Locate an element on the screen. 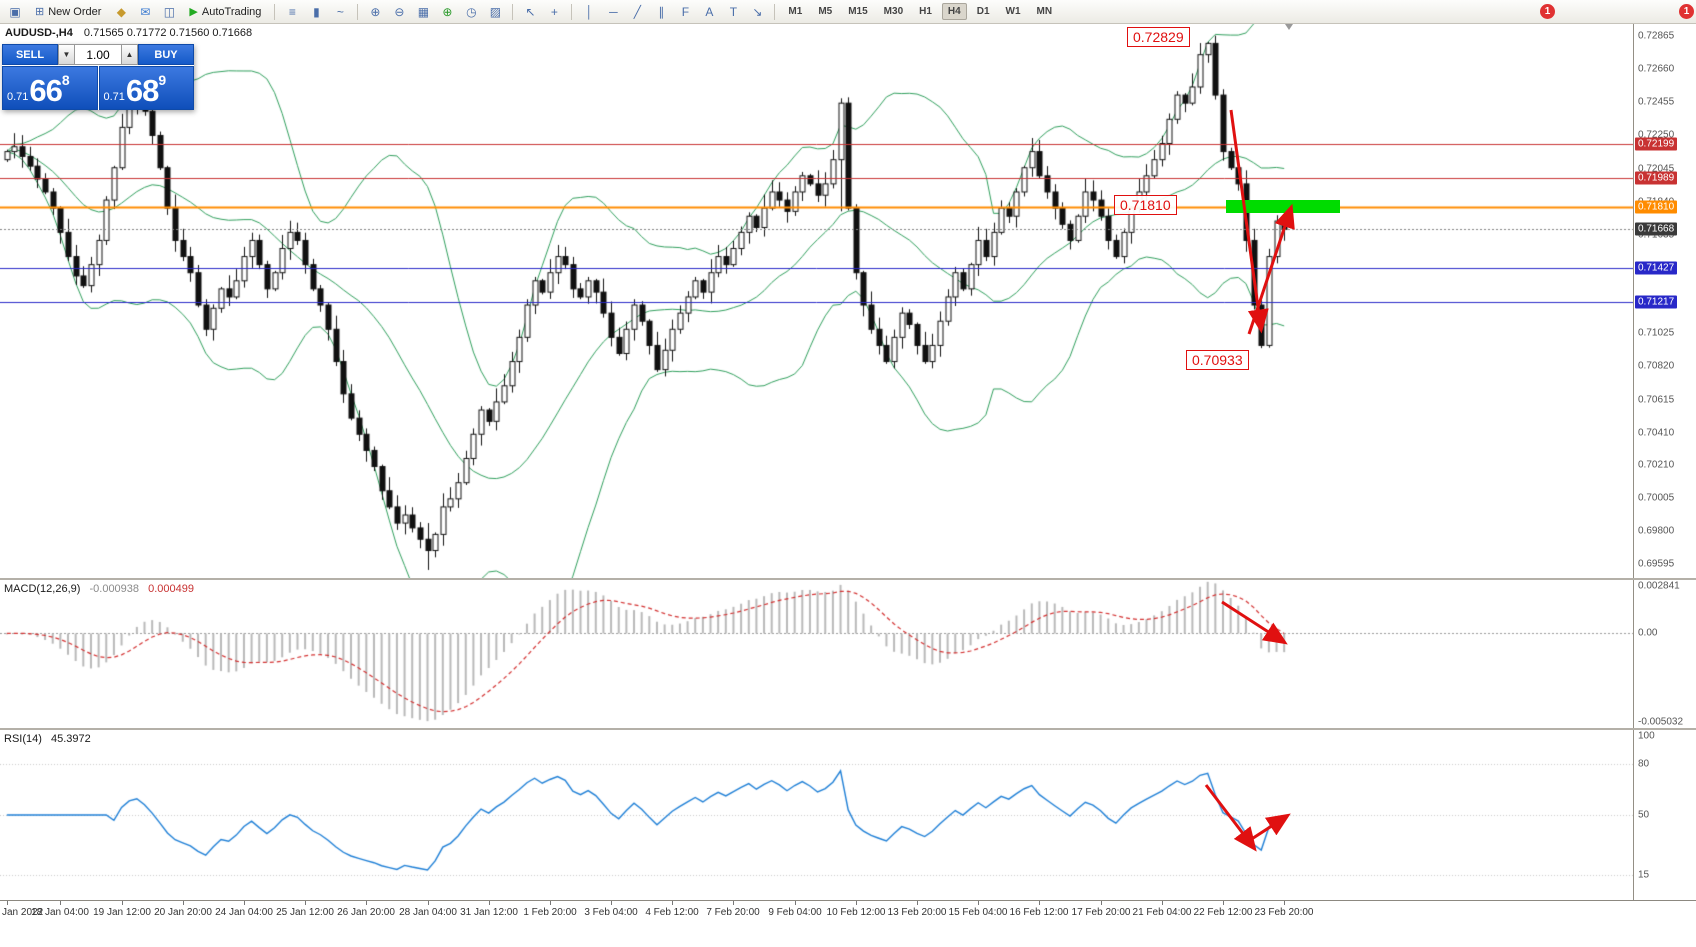 The width and height of the screenshot is (1696, 947). mail-icon: ✉ is located at coordinates (145, 11).